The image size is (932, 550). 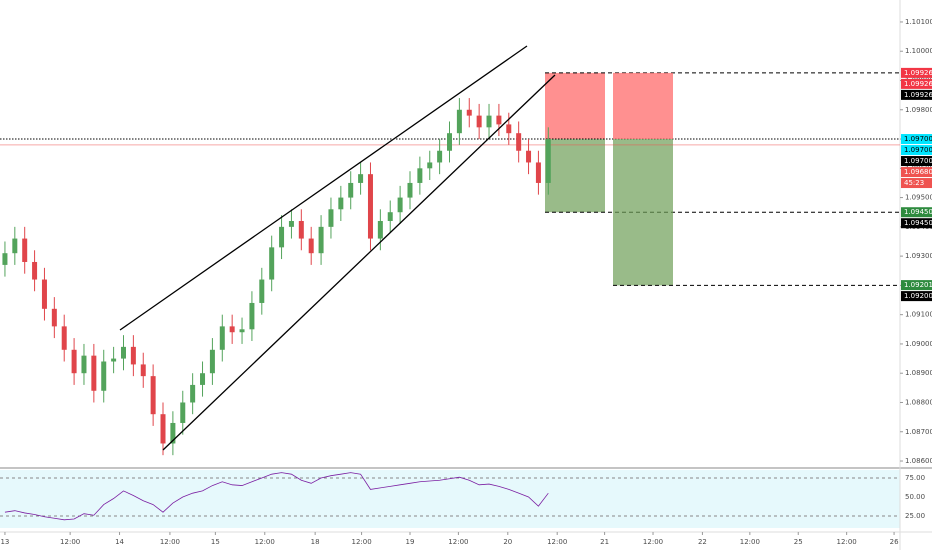 I want to click on x-tick-label: 20, so click(x=507, y=542).